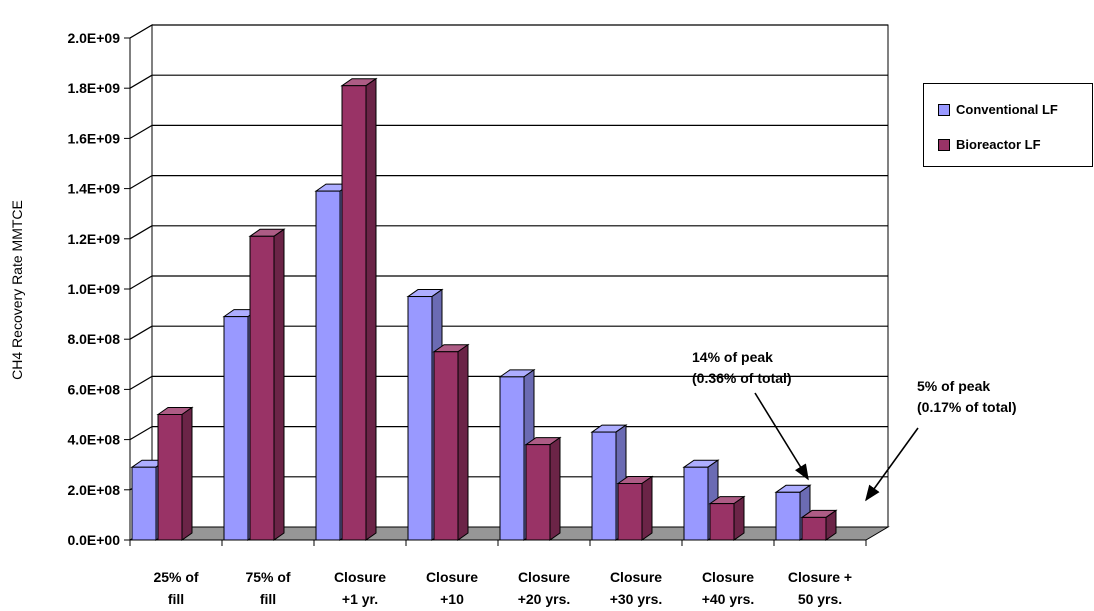  I want to click on x-tick-label: Closure +10, so click(452, 588).